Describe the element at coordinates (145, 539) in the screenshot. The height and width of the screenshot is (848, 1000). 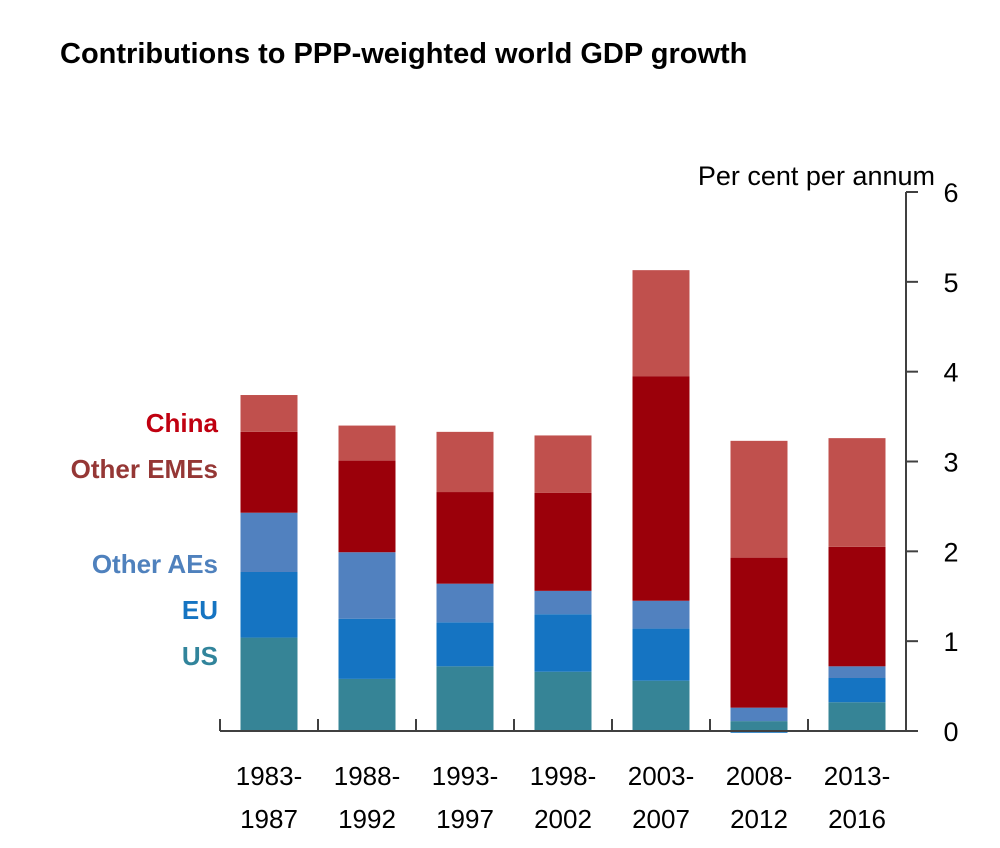
I see `legend: China Other EMEs Other AEs EU US` at that location.